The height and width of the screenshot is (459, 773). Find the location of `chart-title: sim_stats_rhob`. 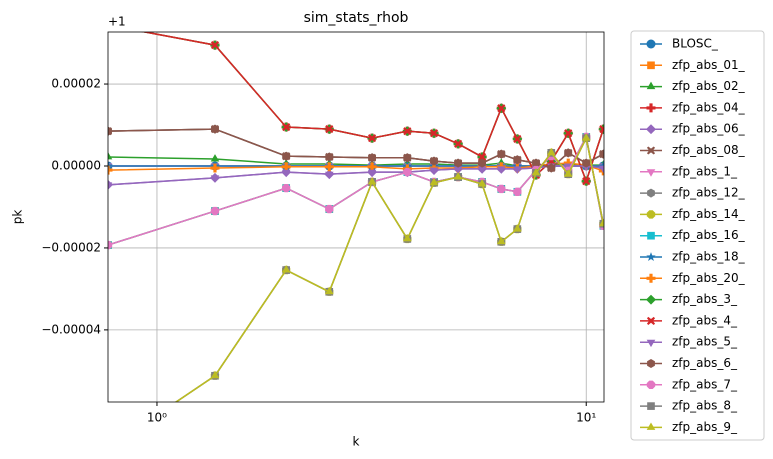

chart-title: sim_stats_rhob is located at coordinates (356, 18).